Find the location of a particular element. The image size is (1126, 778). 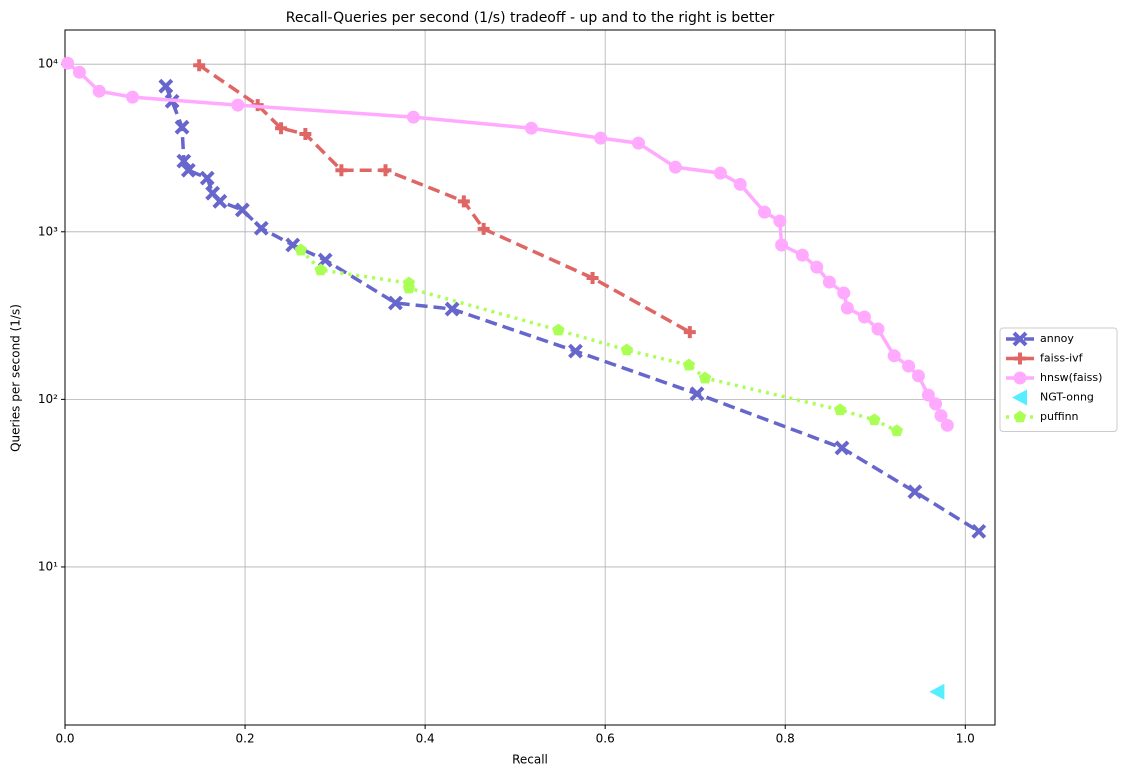

x-tick-label: 0.6 is located at coordinates (605, 739).